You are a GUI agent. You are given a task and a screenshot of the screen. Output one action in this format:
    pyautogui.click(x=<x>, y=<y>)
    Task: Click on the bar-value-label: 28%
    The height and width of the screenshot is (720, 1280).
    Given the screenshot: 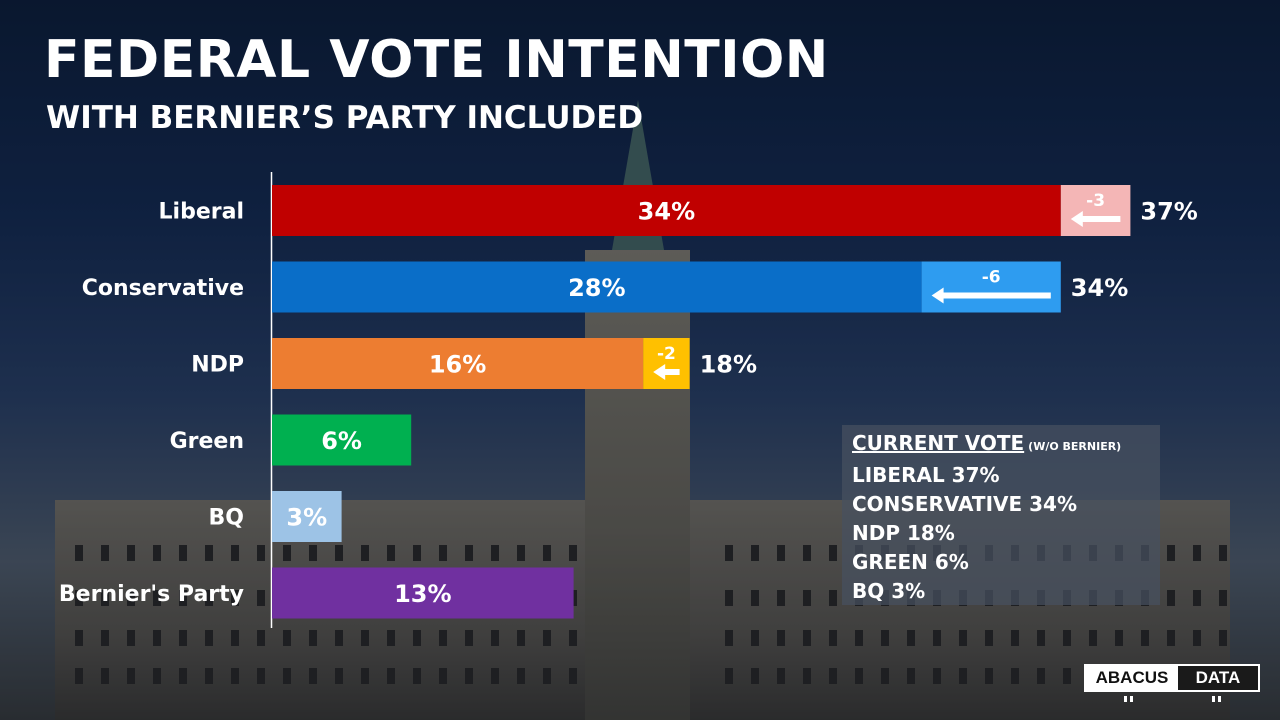 What is the action you would take?
    pyautogui.click(x=596, y=288)
    